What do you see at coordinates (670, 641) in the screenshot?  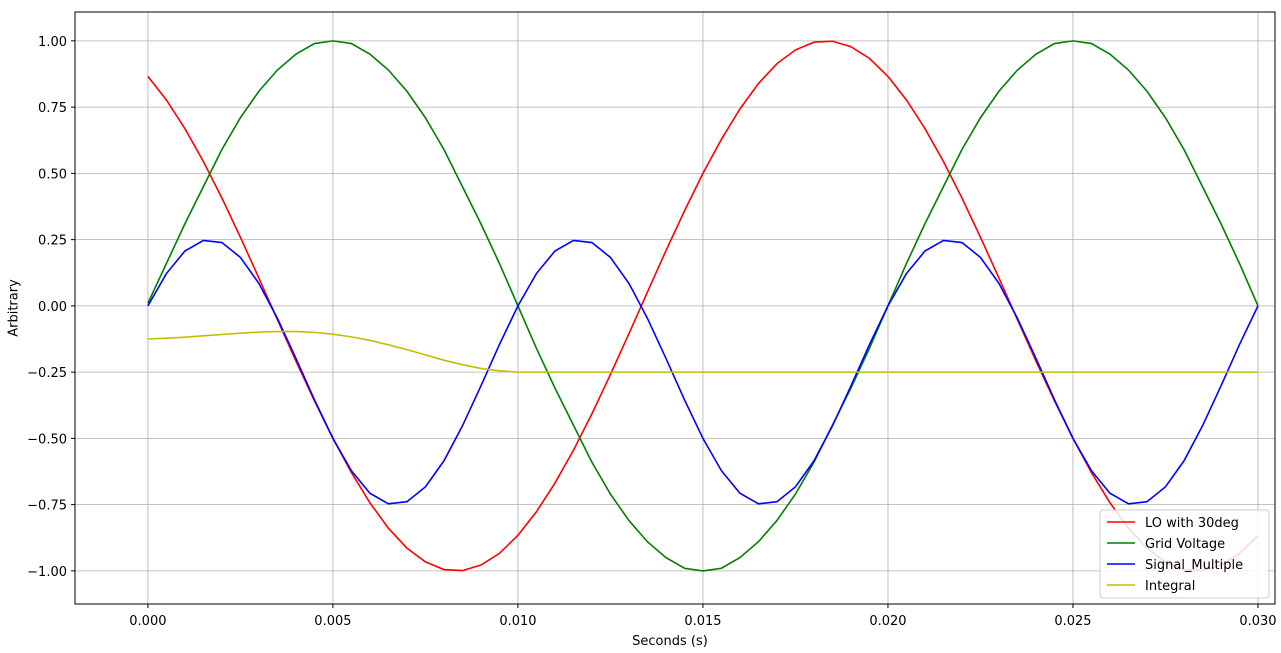 I see `x-axis-label: Seconds (s)` at bounding box center [670, 641].